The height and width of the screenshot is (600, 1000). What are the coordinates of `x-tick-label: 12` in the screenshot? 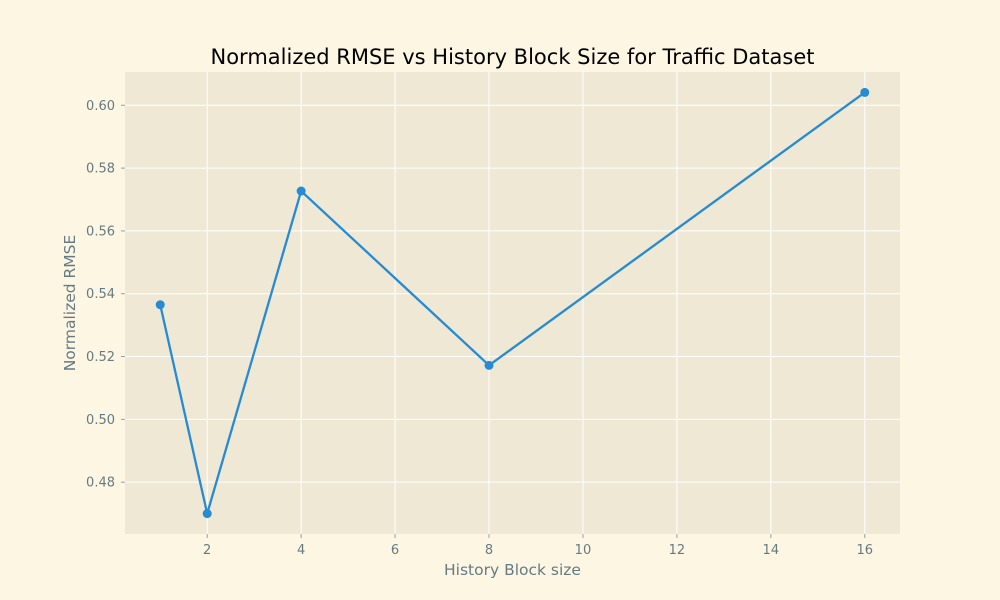 It's located at (677, 550).